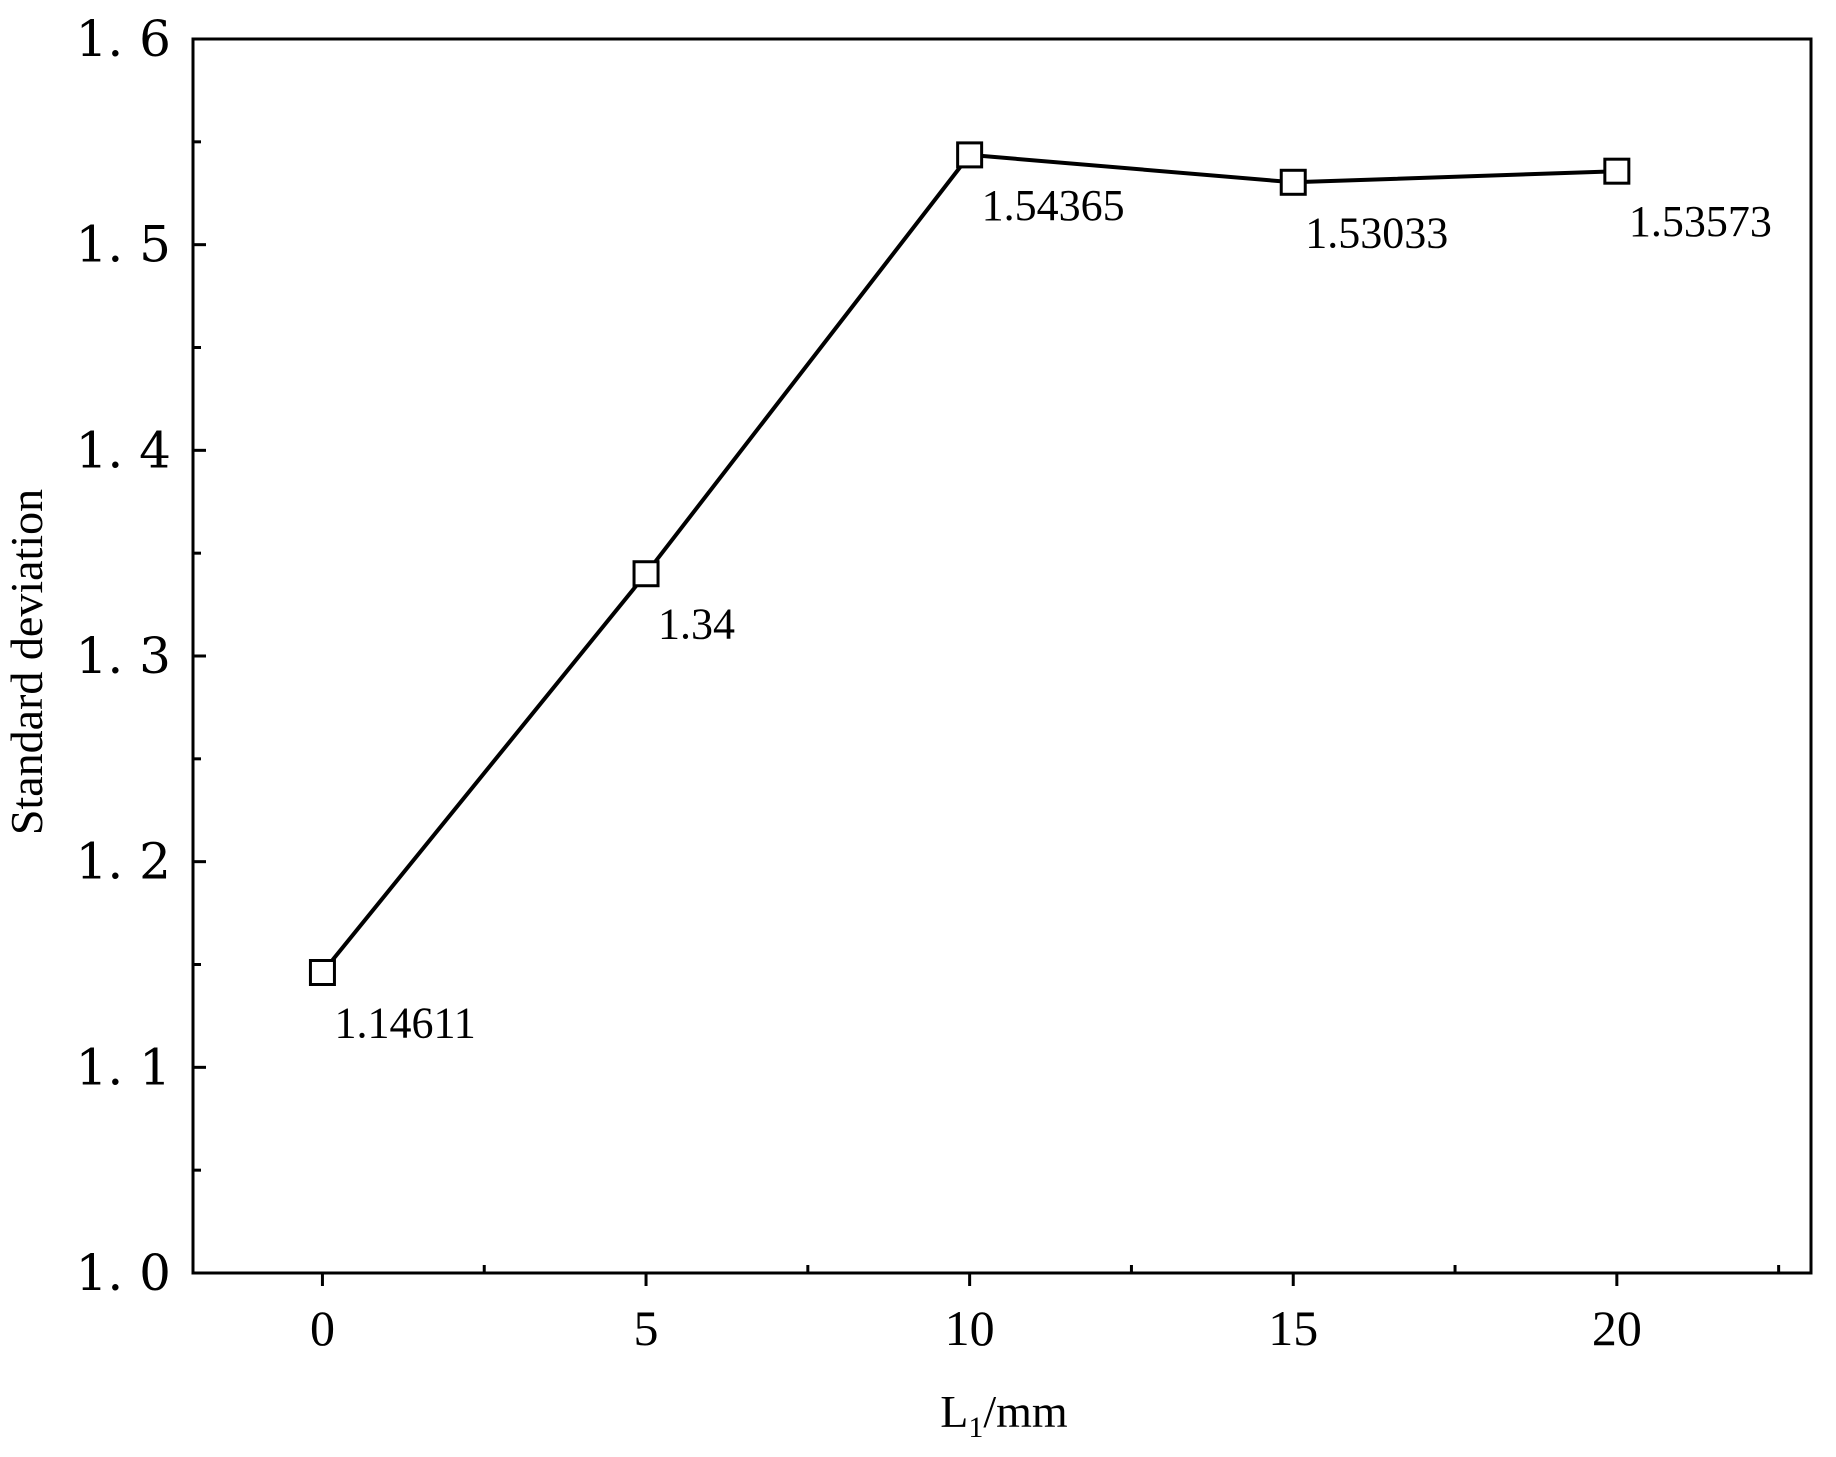 The width and height of the screenshot is (1836, 1457). What do you see at coordinates (123, 862) in the screenshot?
I see `y-tick-label: 1. 2` at bounding box center [123, 862].